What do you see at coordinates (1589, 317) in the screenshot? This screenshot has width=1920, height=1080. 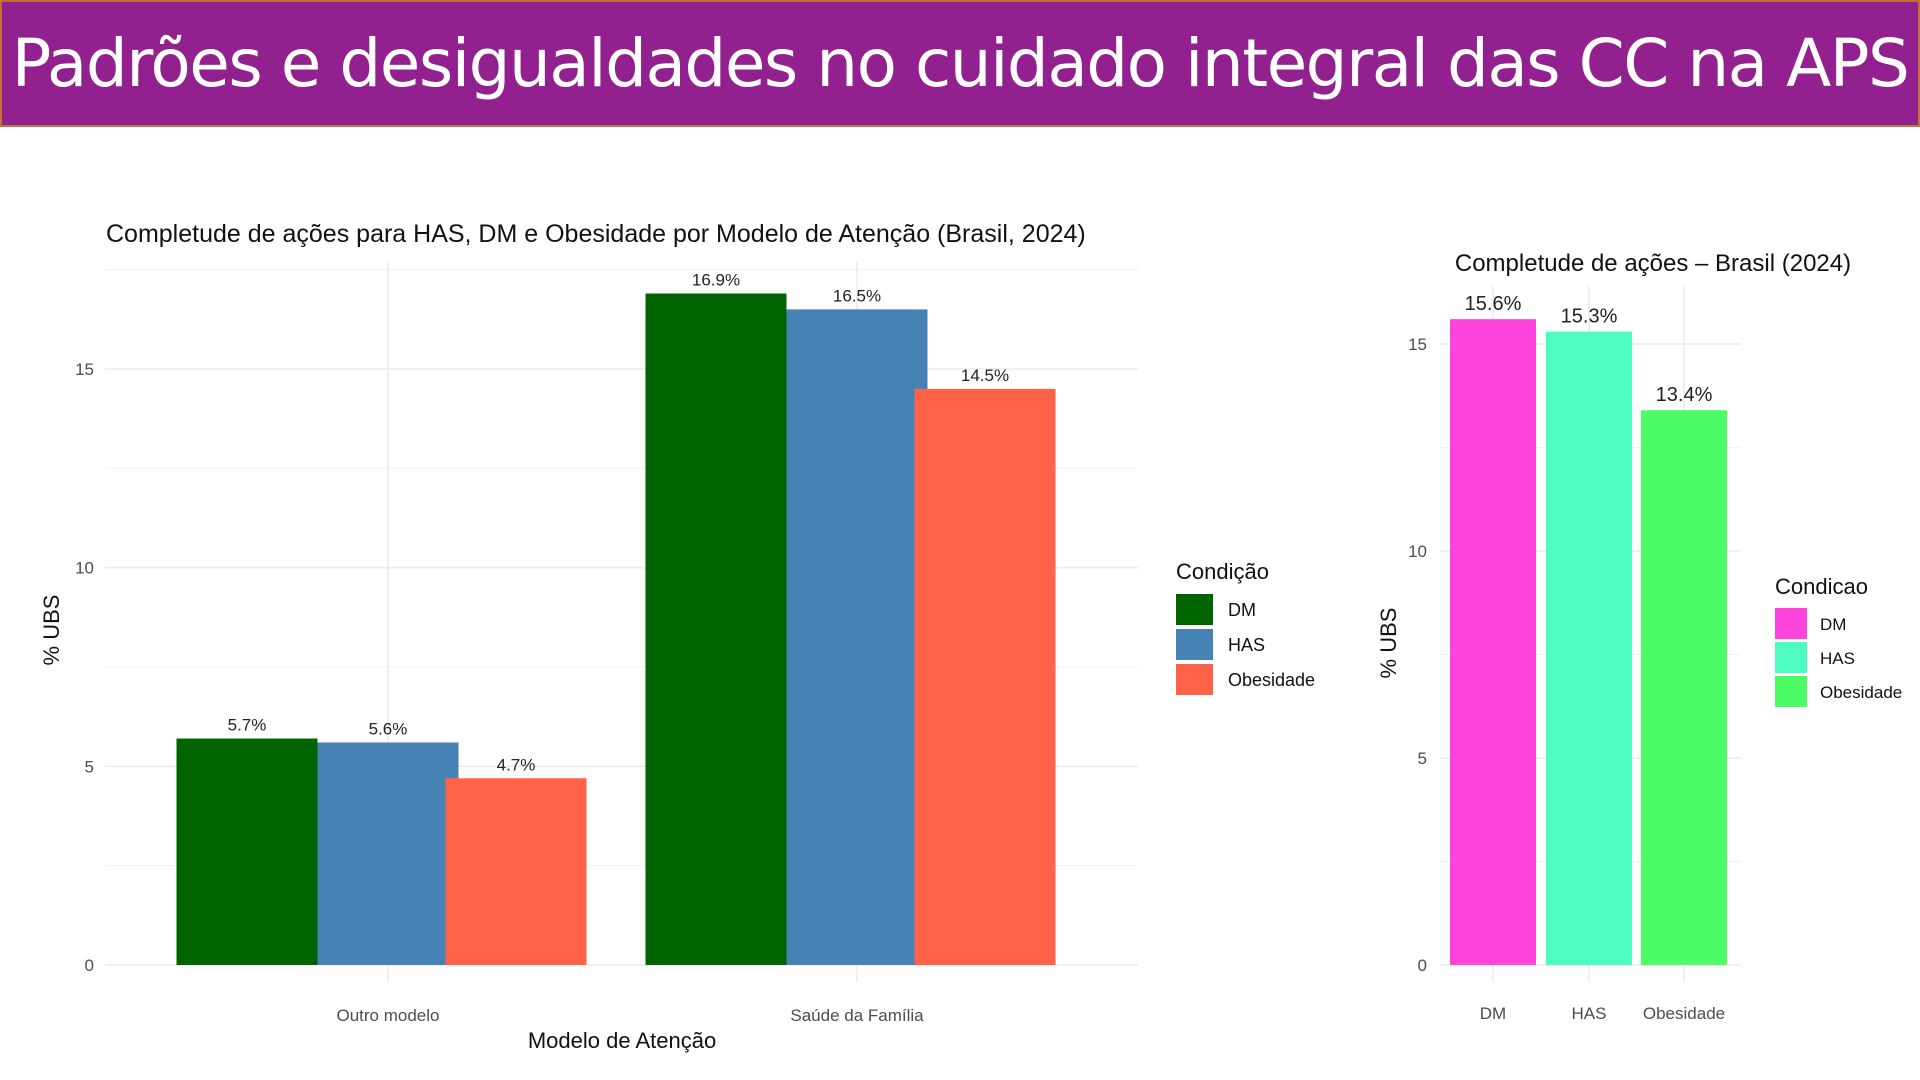 I see `data-label: 15.3%` at bounding box center [1589, 317].